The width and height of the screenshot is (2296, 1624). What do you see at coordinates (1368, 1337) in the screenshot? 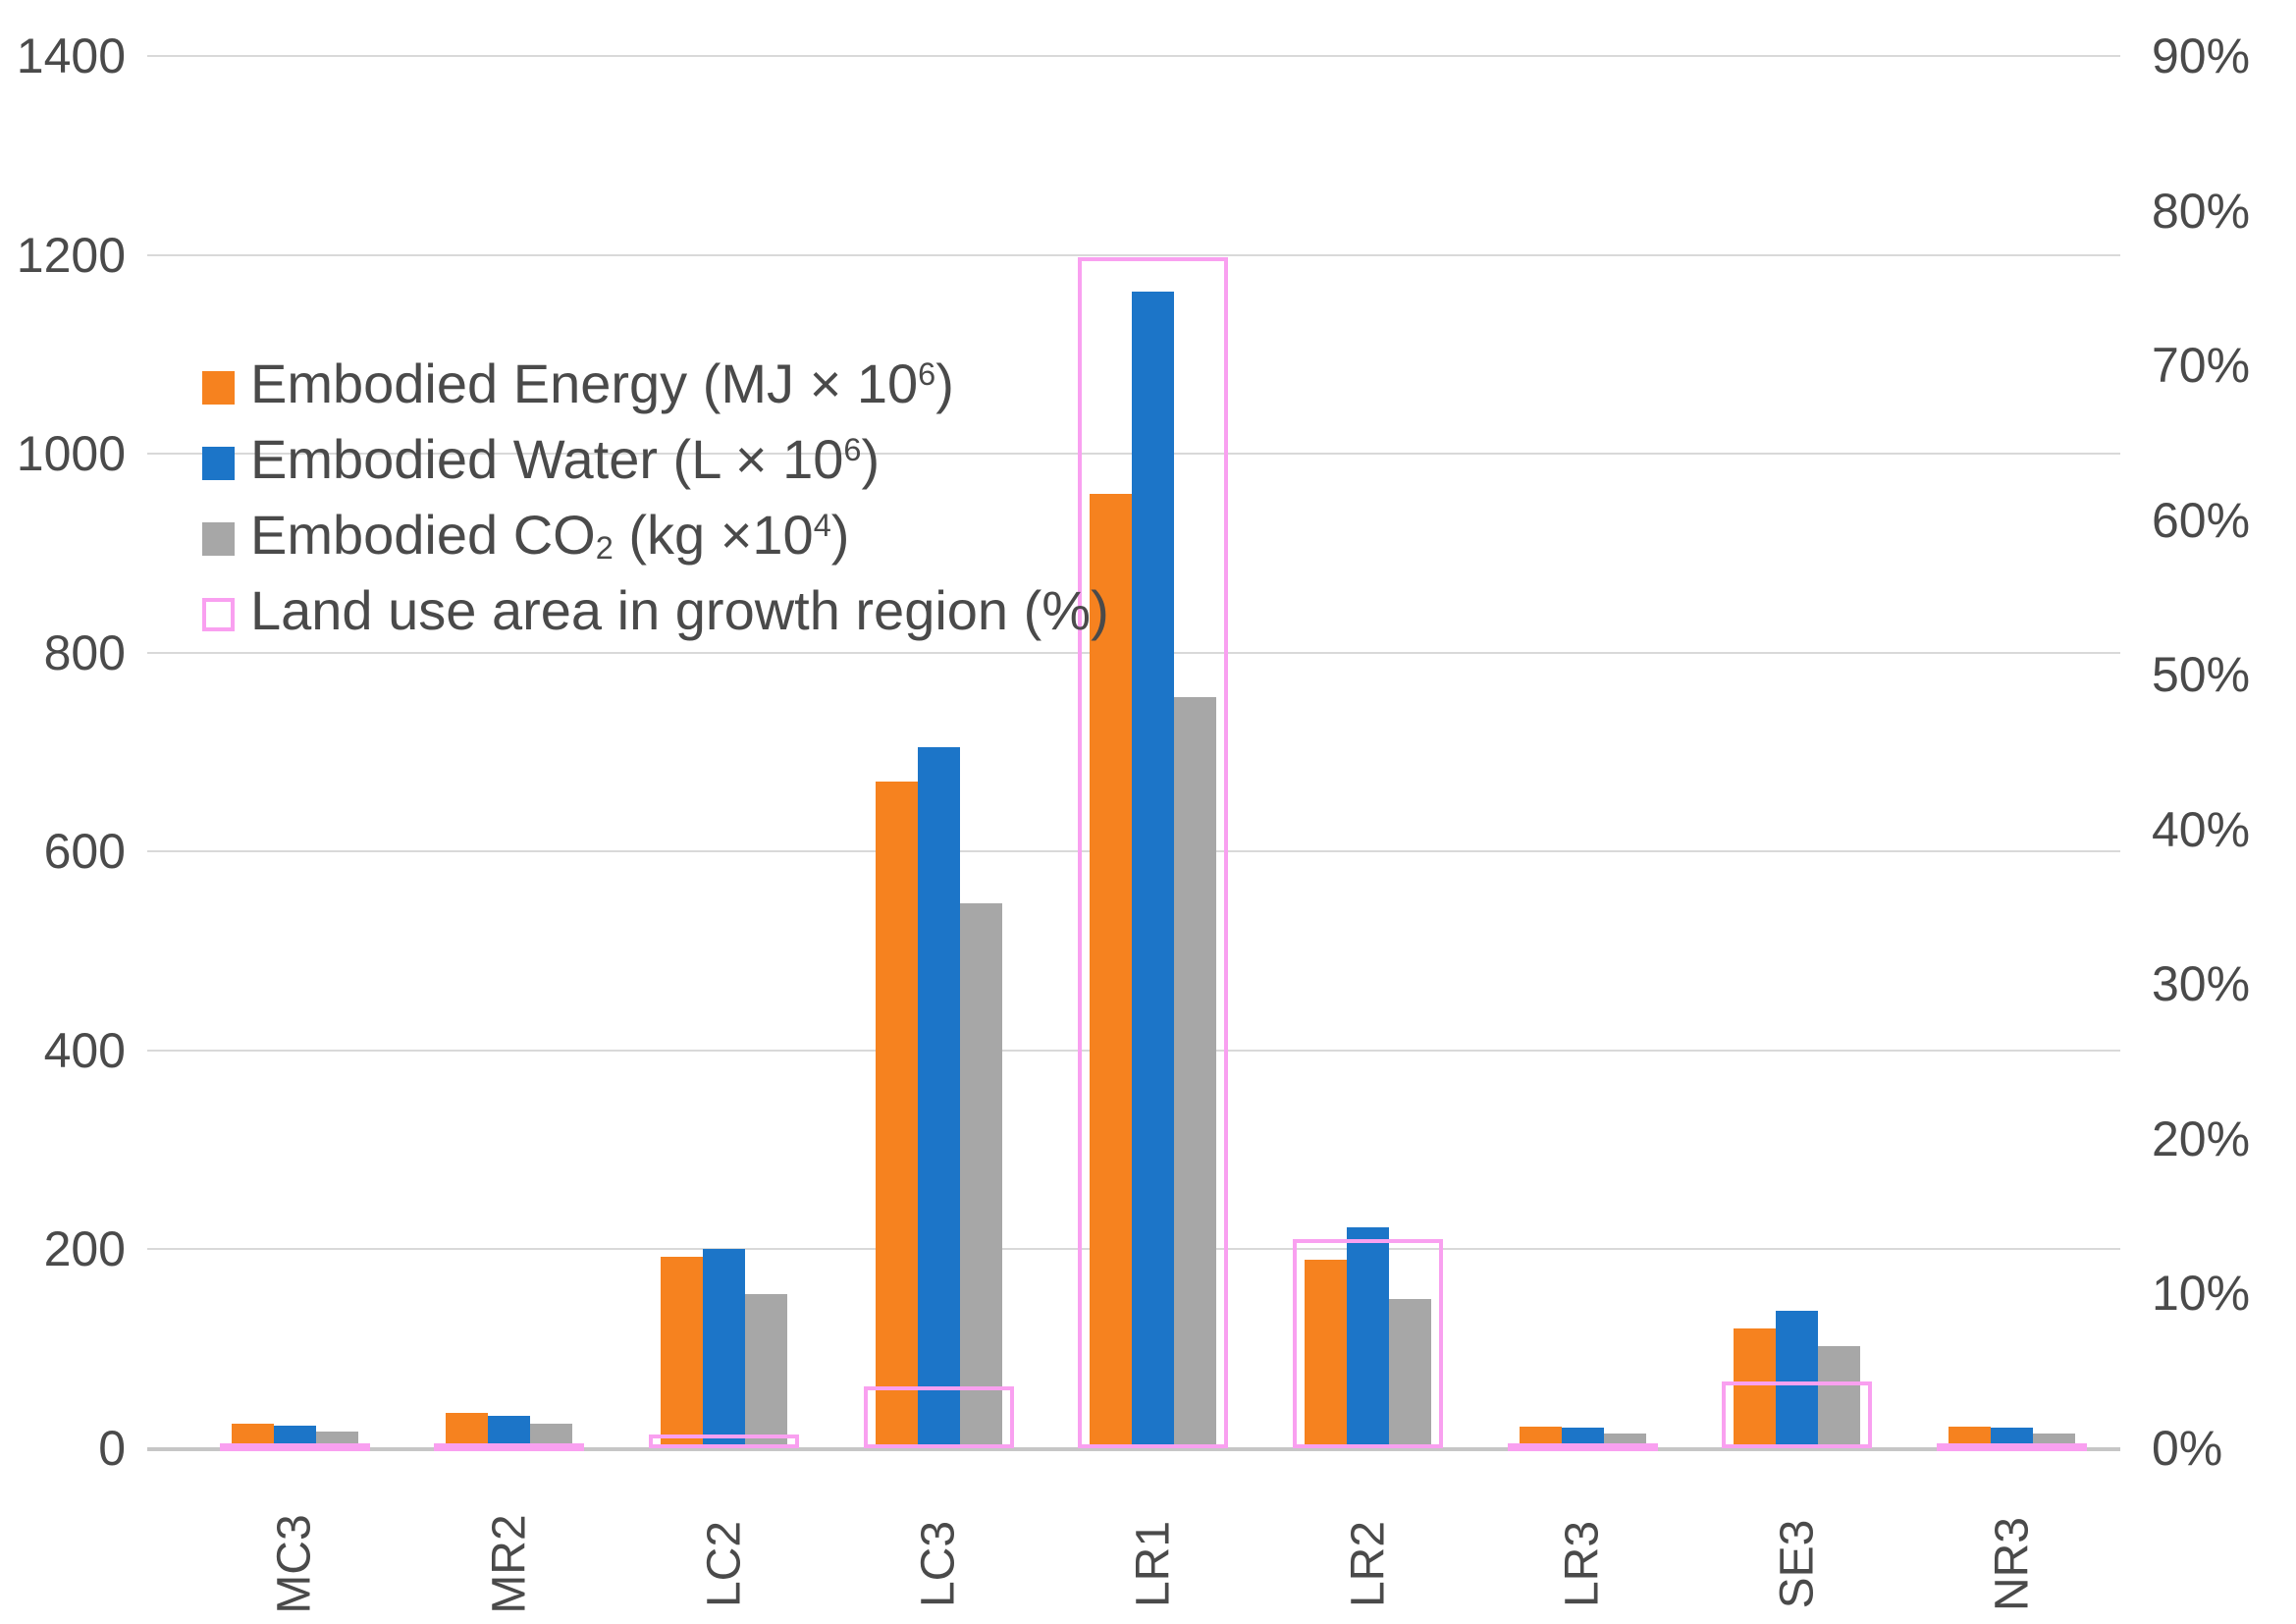
I see `bar-embodied-water-LR2` at bounding box center [1368, 1337].